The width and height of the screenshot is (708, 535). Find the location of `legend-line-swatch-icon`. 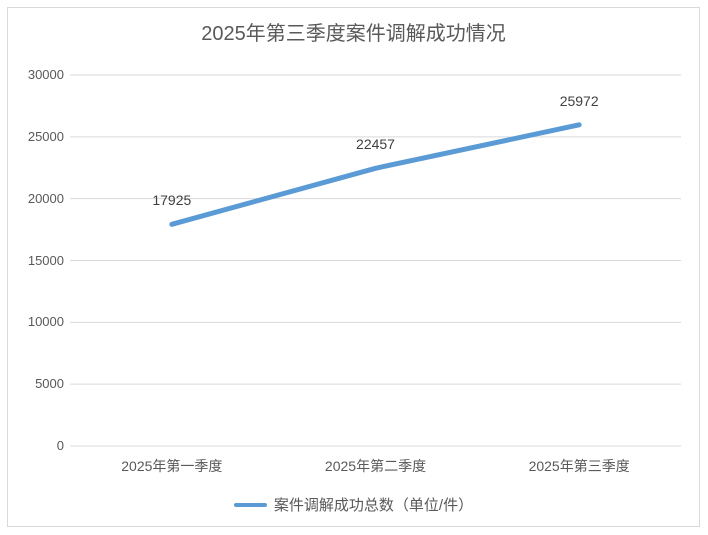

legend-line-swatch-icon is located at coordinates (250, 505).